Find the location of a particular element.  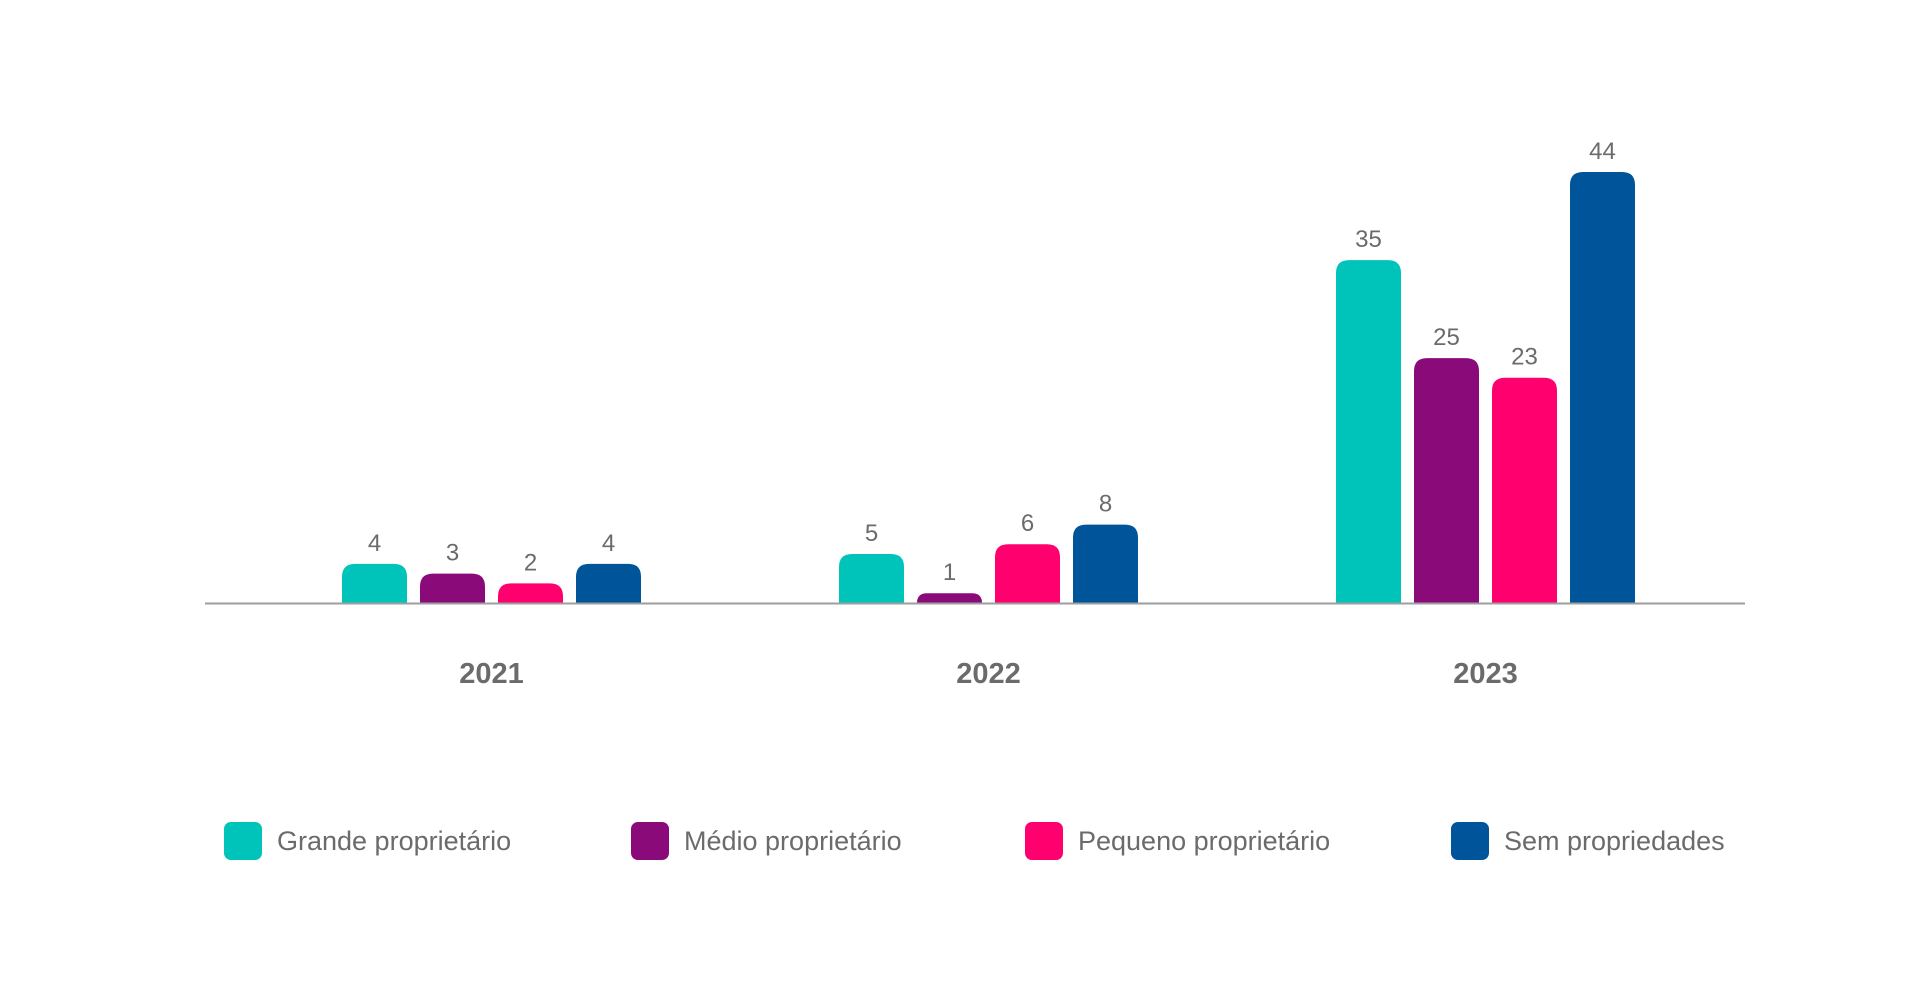

bar-pequeno-proprietario-2022 is located at coordinates (1027, 573).